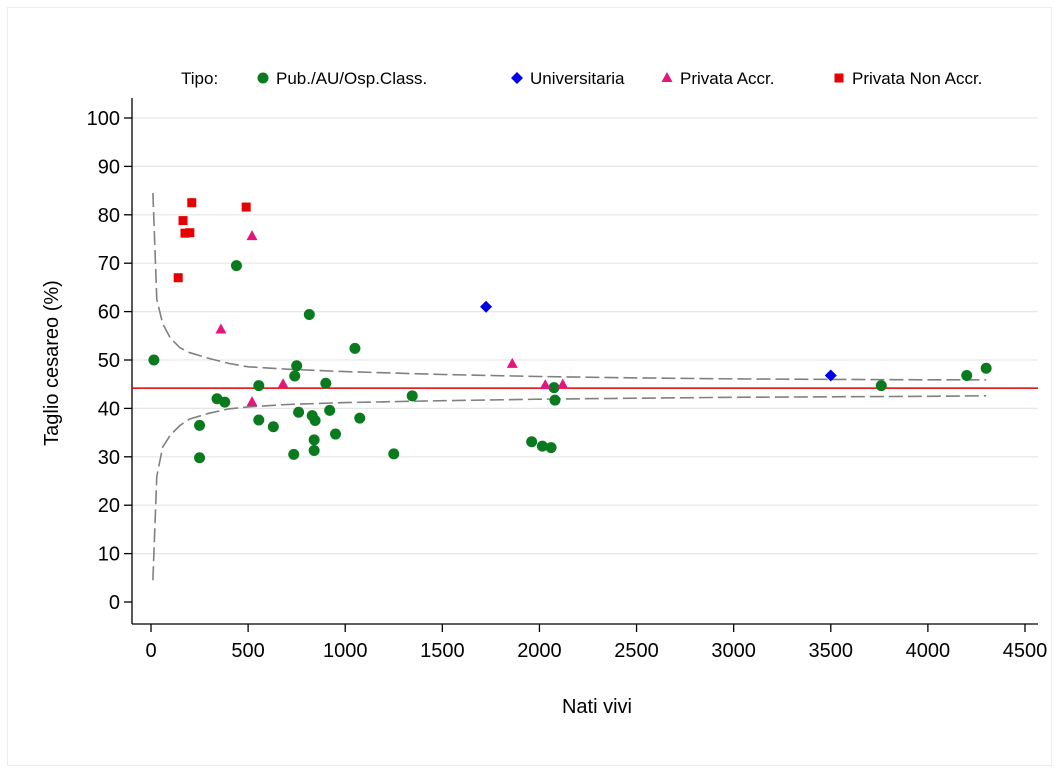 This screenshot has width=1059, height=773. What do you see at coordinates (109, 361) in the screenshot?
I see `y-tick-label: 50` at bounding box center [109, 361].